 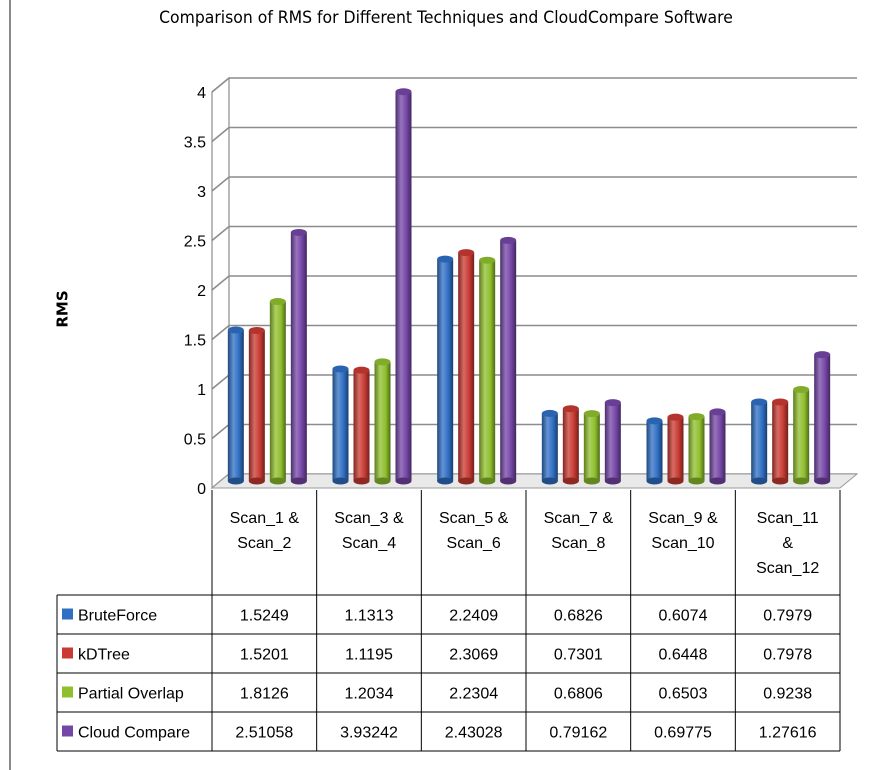 What do you see at coordinates (369, 733) in the screenshot?
I see `table-cell: 3.93242` at bounding box center [369, 733].